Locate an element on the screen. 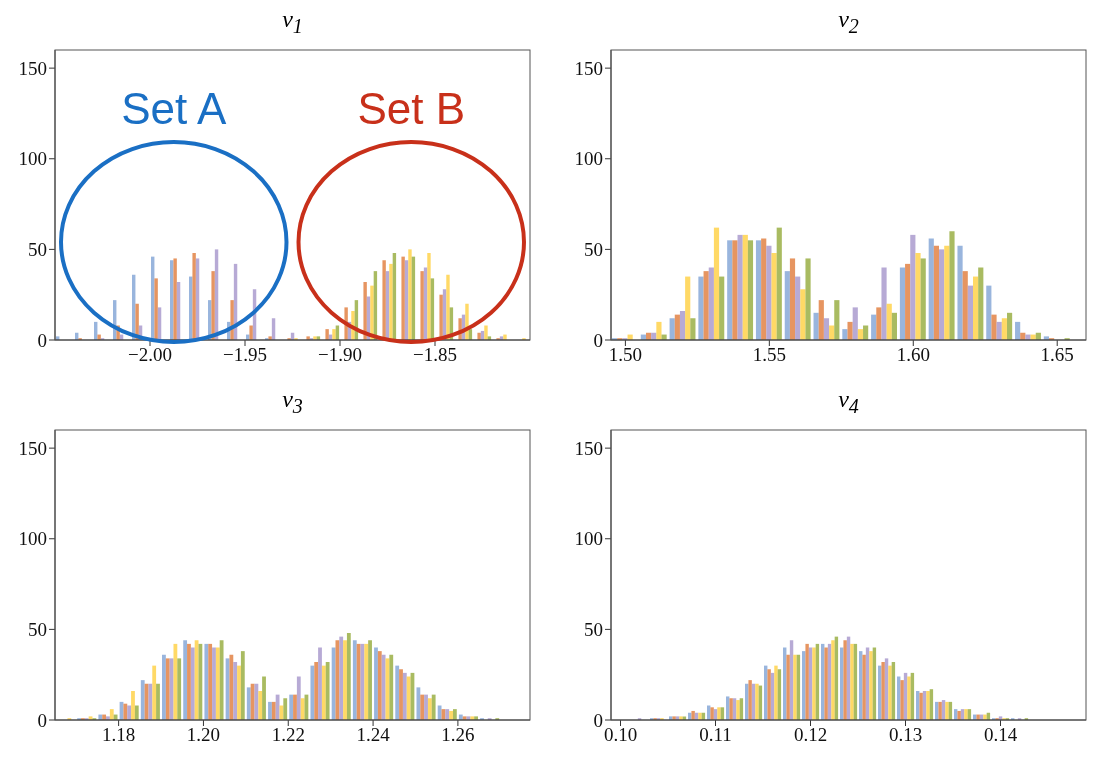 The width and height of the screenshot is (1113, 769). x-tick-label: 1.50 is located at coordinates (625, 355).